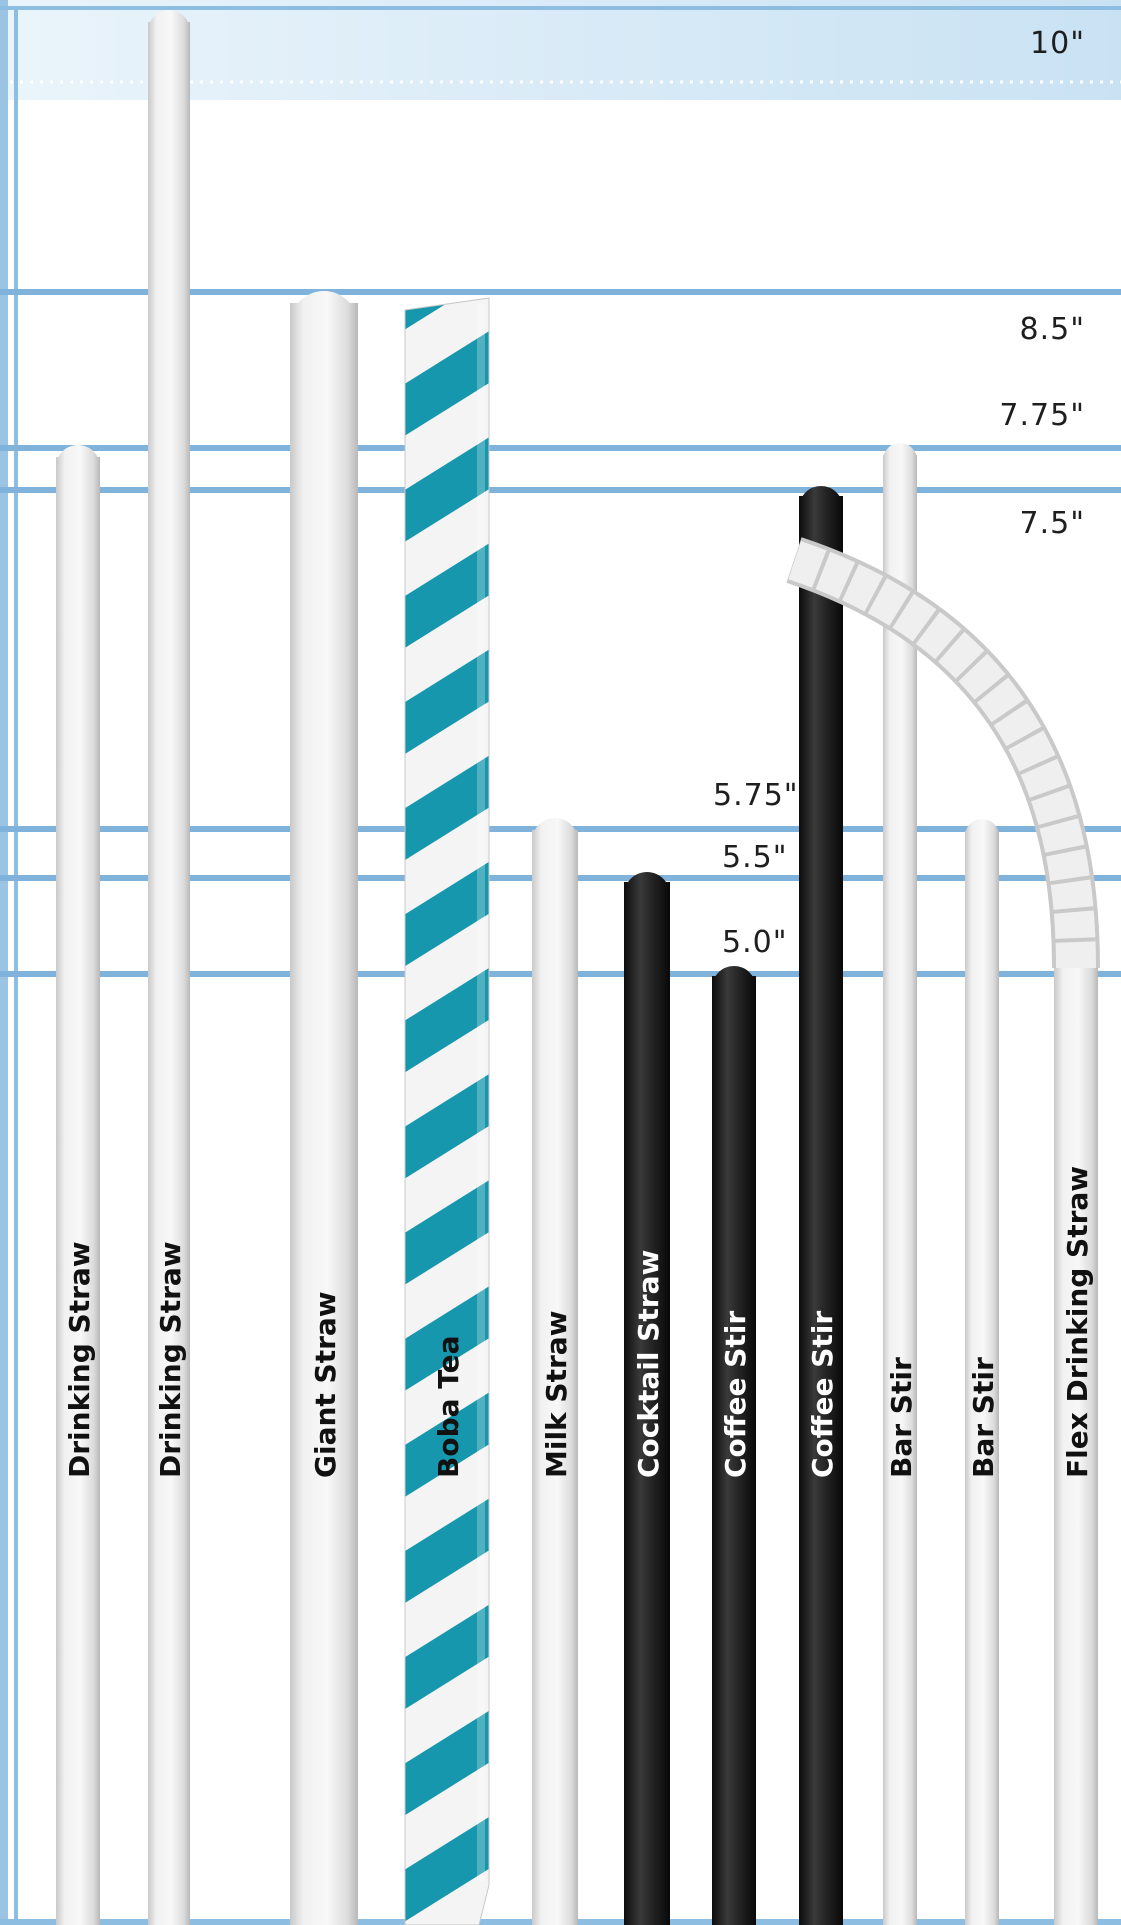  I want to click on straw-6: Cocktail Straw, so click(647, 1398).